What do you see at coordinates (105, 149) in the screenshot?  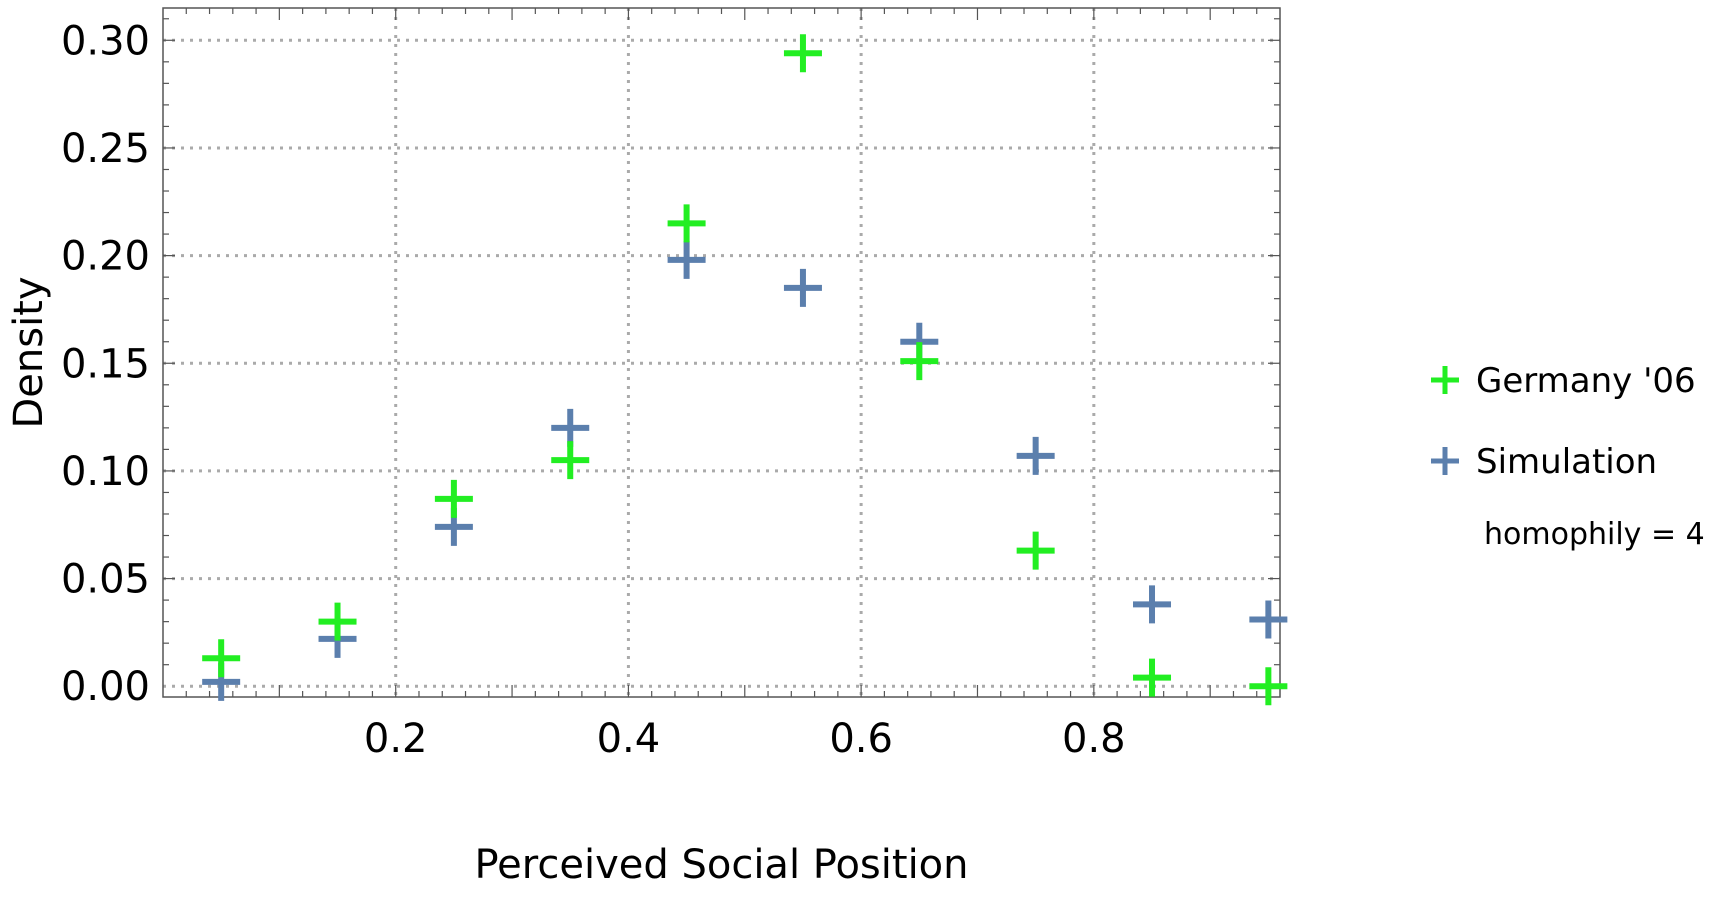 I see `y-tick-label: 0.25` at bounding box center [105, 149].